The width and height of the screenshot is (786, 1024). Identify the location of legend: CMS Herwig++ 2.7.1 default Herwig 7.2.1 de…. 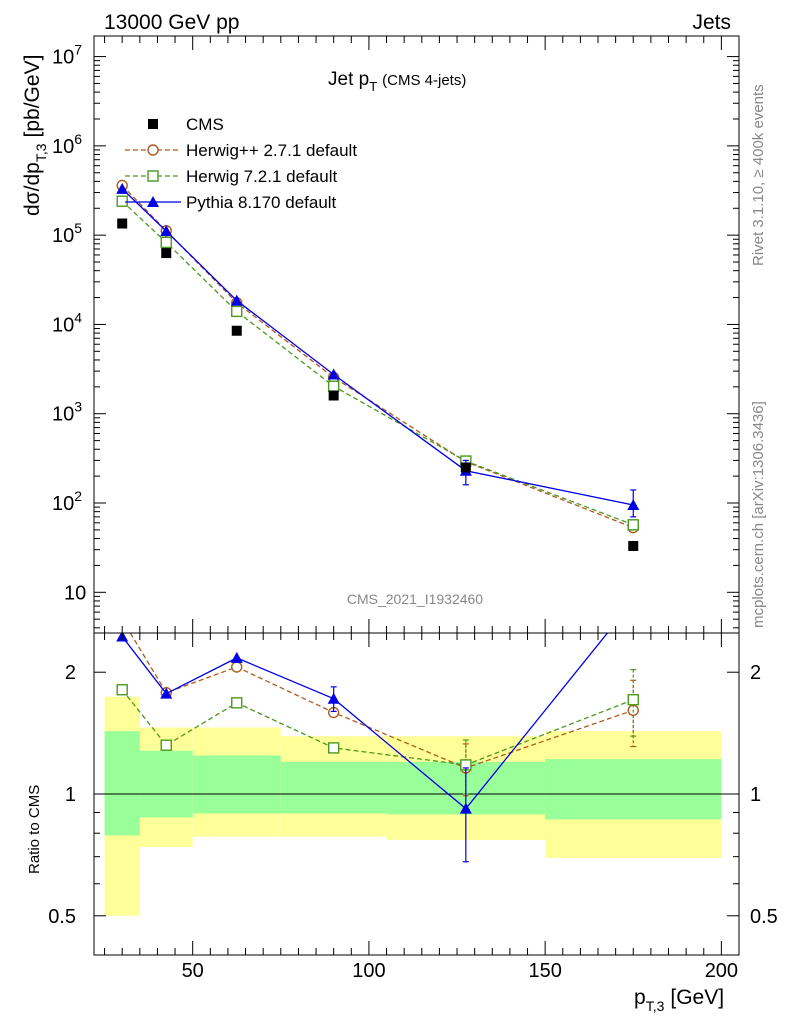
(241, 163).